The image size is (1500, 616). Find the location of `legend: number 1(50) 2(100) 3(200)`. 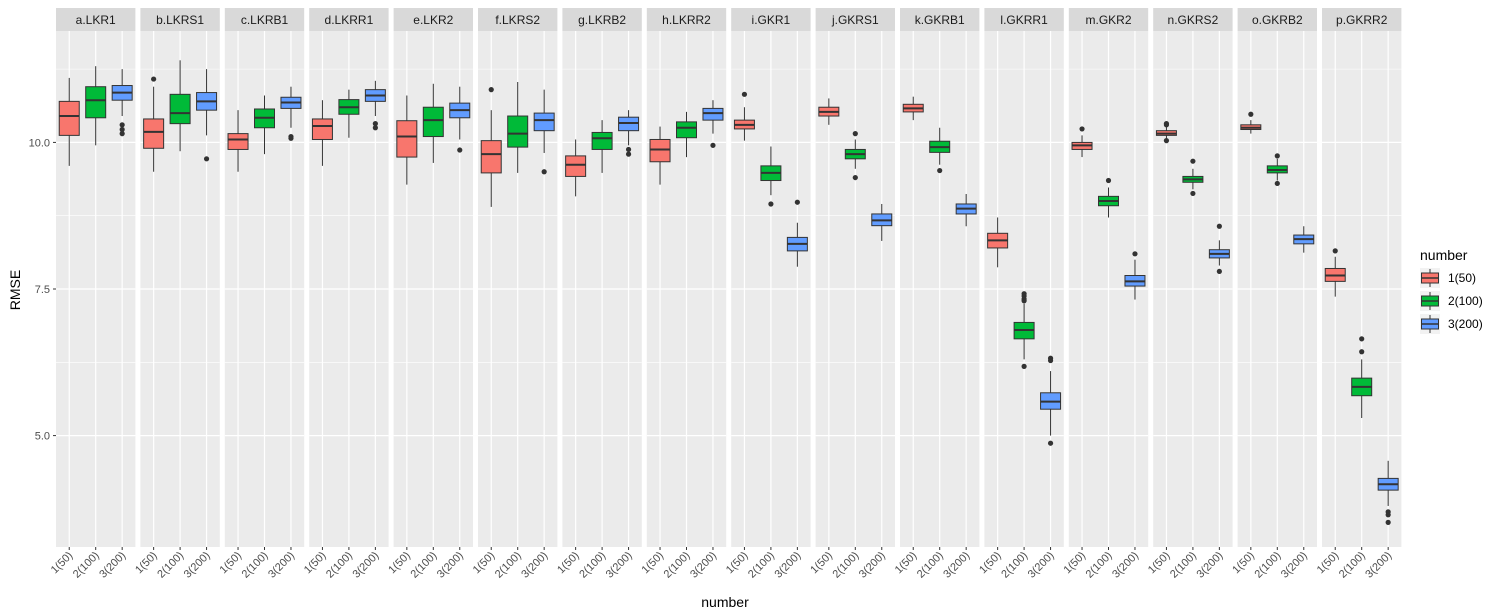

legend: number 1(50) 2(100) 3(200) is located at coordinates (1451, 290).